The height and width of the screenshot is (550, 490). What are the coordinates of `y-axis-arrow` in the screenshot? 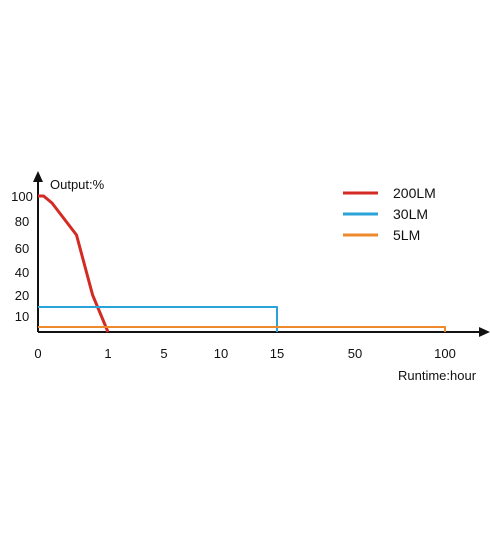 It's located at (38, 176).